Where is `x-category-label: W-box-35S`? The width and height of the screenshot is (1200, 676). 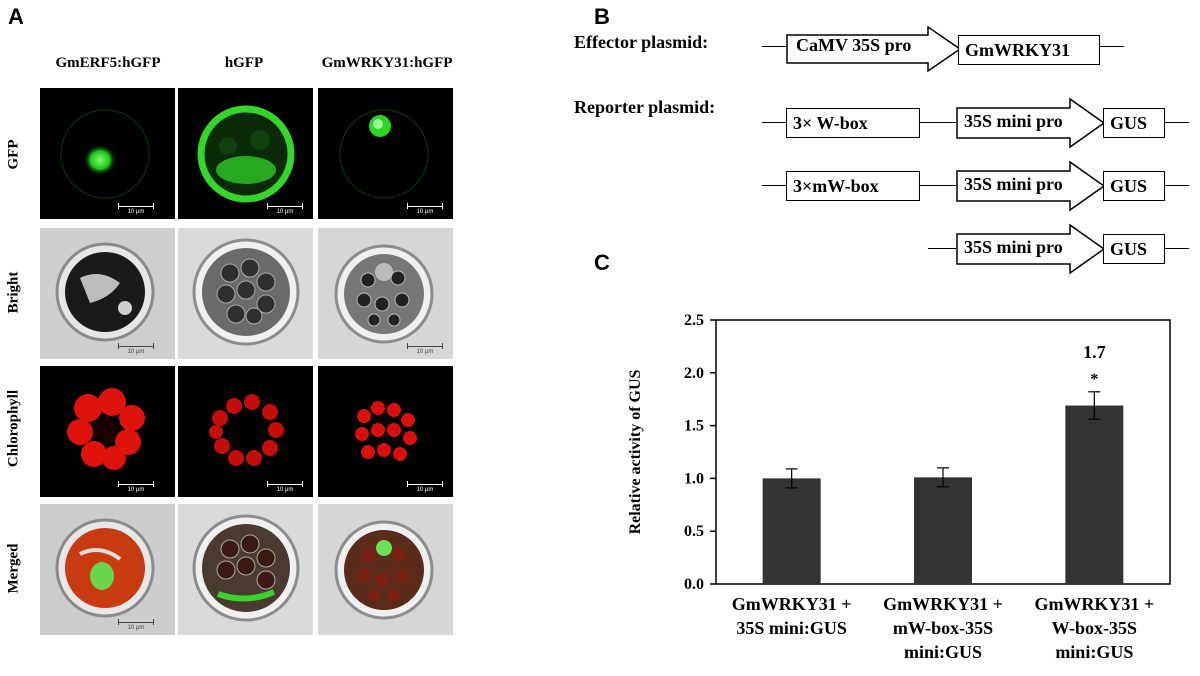 x-category-label: W-box-35S is located at coordinates (1094, 628).